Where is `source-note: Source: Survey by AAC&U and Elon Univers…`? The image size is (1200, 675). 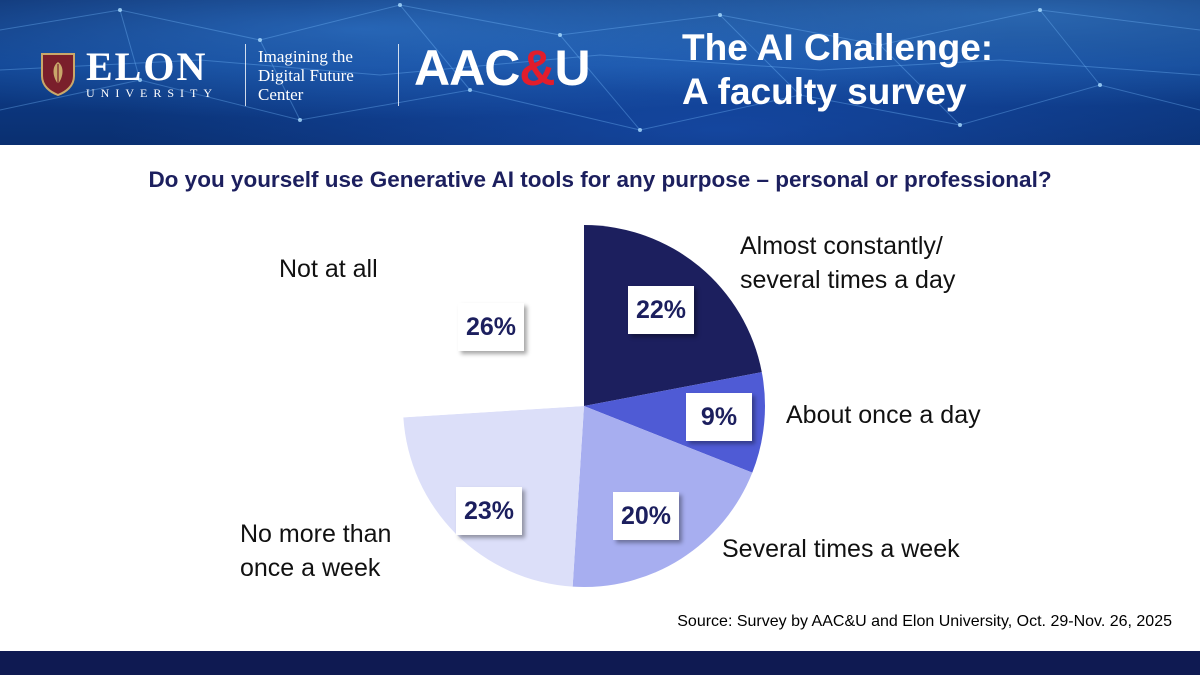 source-note: Source: Survey by AAC&U and Elon Univers… is located at coordinates (924, 621).